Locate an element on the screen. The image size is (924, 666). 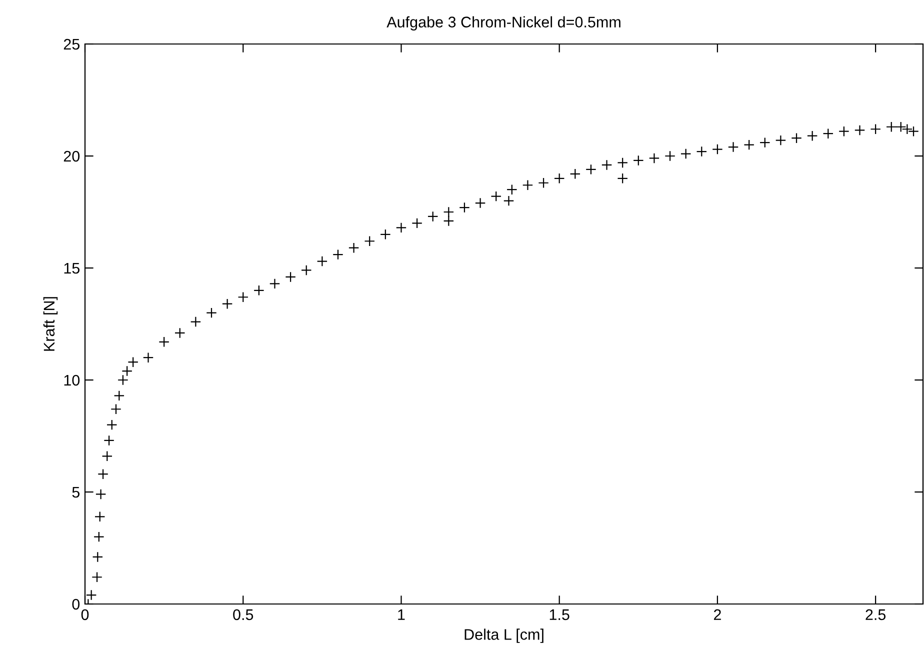
x-tick-label: 1.5 is located at coordinates (560, 614).